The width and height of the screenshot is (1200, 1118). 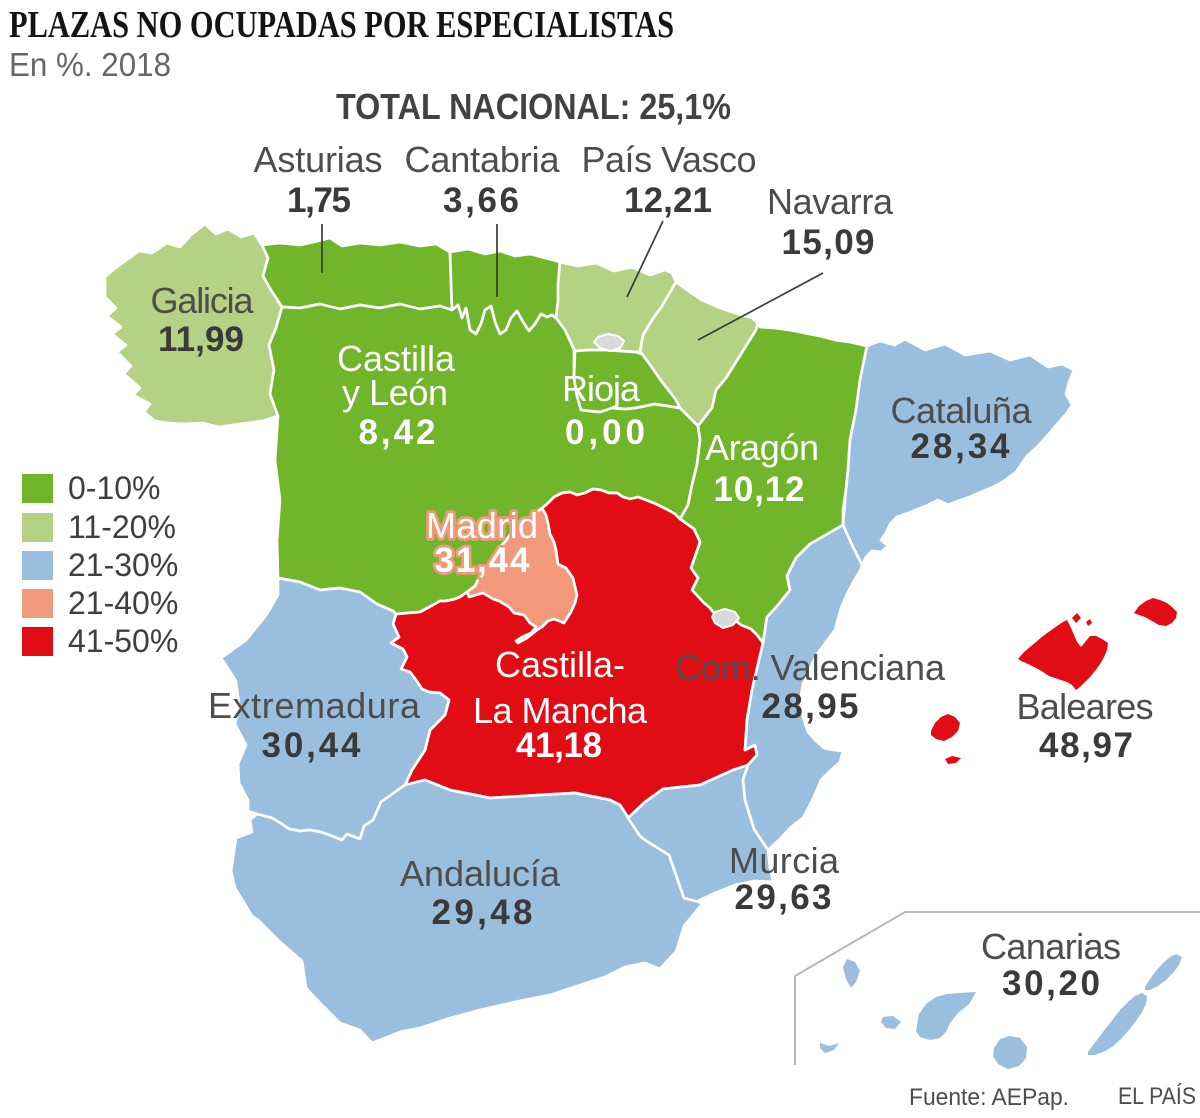 What do you see at coordinates (123, 603) in the screenshot?
I see `svg-text: 21-40%` at bounding box center [123, 603].